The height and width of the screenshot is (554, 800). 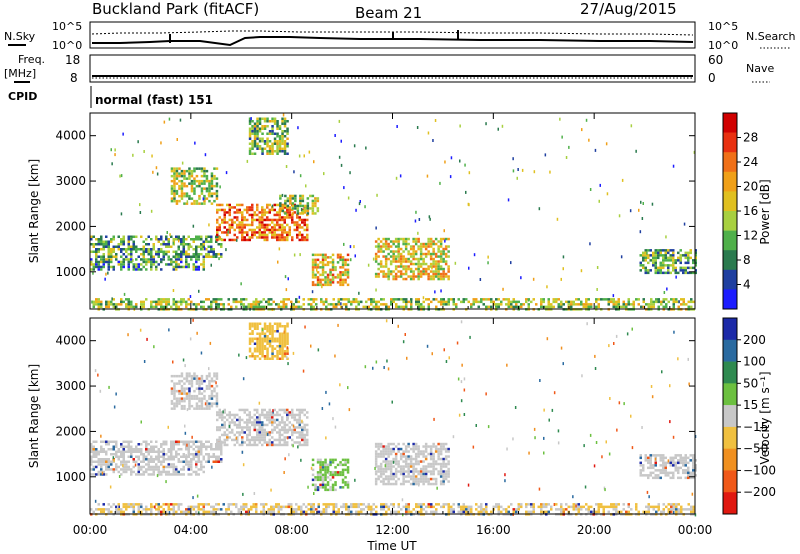 I want to click on freq-panel: Freq. [MHz] 18 8 60 0 Nave, so click(x=389, y=69).